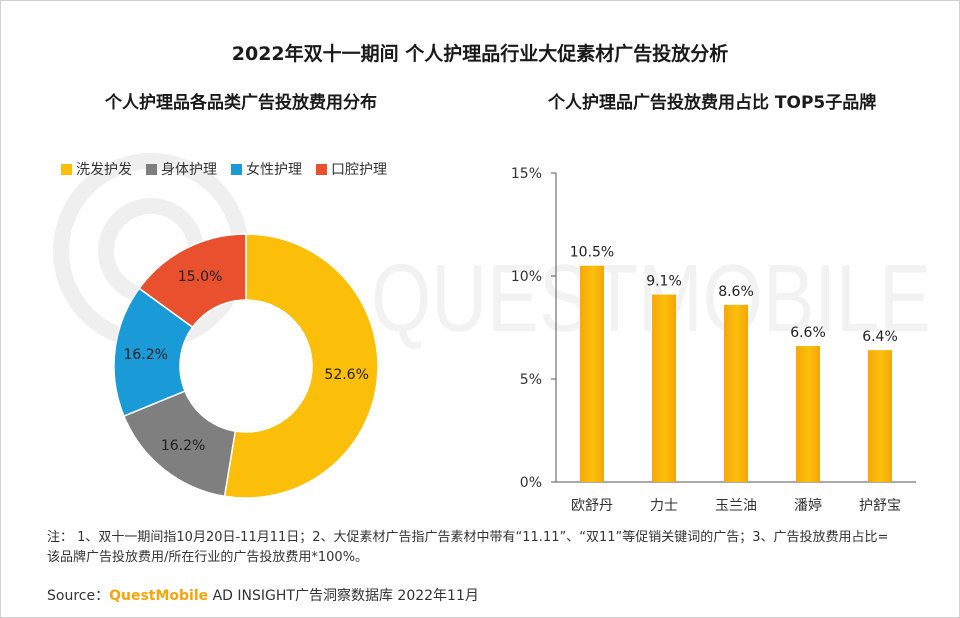 This screenshot has width=960, height=618. Describe the element at coordinates (531, 380) in the screenshot. I see `y-tick-label: 5%` at that location.